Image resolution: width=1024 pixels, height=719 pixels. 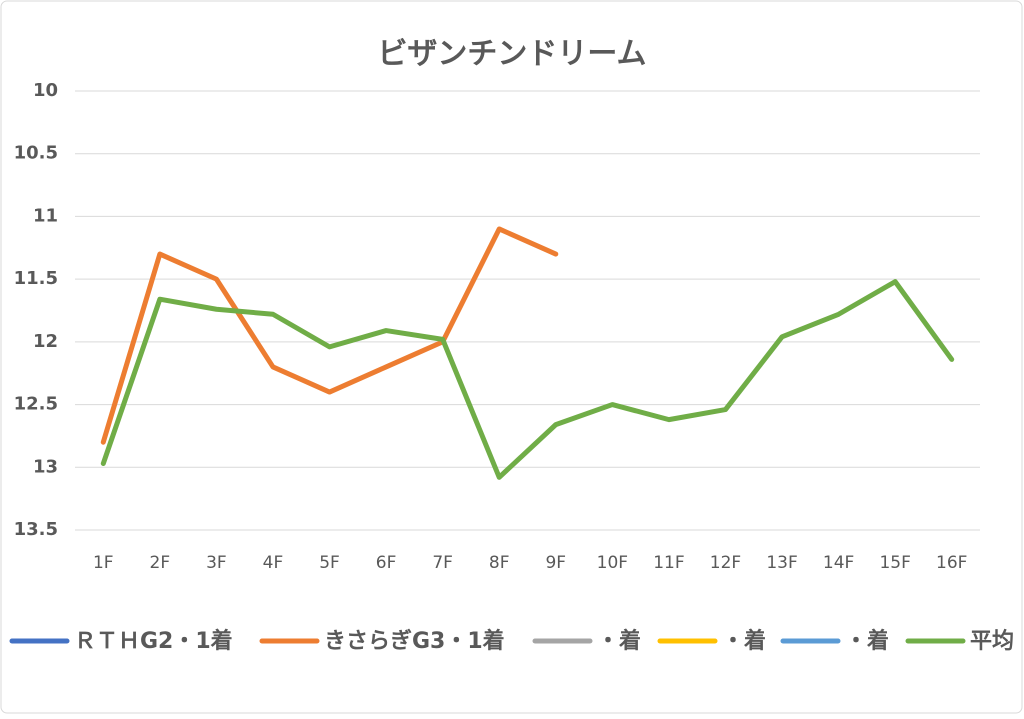 I want to click on x-tick-label: 2F, so click(x=160, y=563).